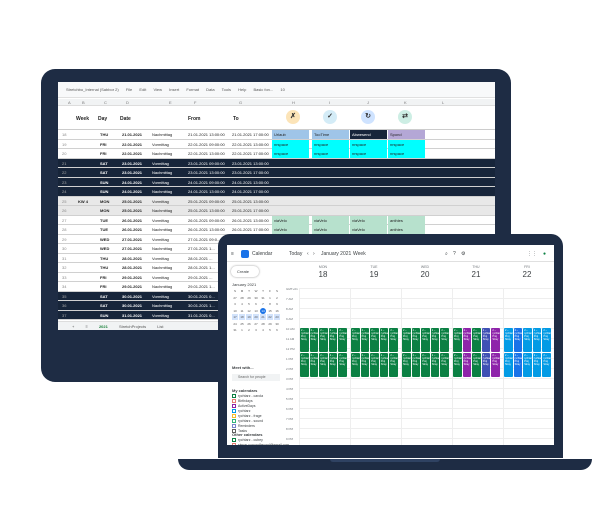 The width and height of the screenshot is (600, 508). I want to click on my-calendar-item: rychtarz - frage, so click(247, 416).